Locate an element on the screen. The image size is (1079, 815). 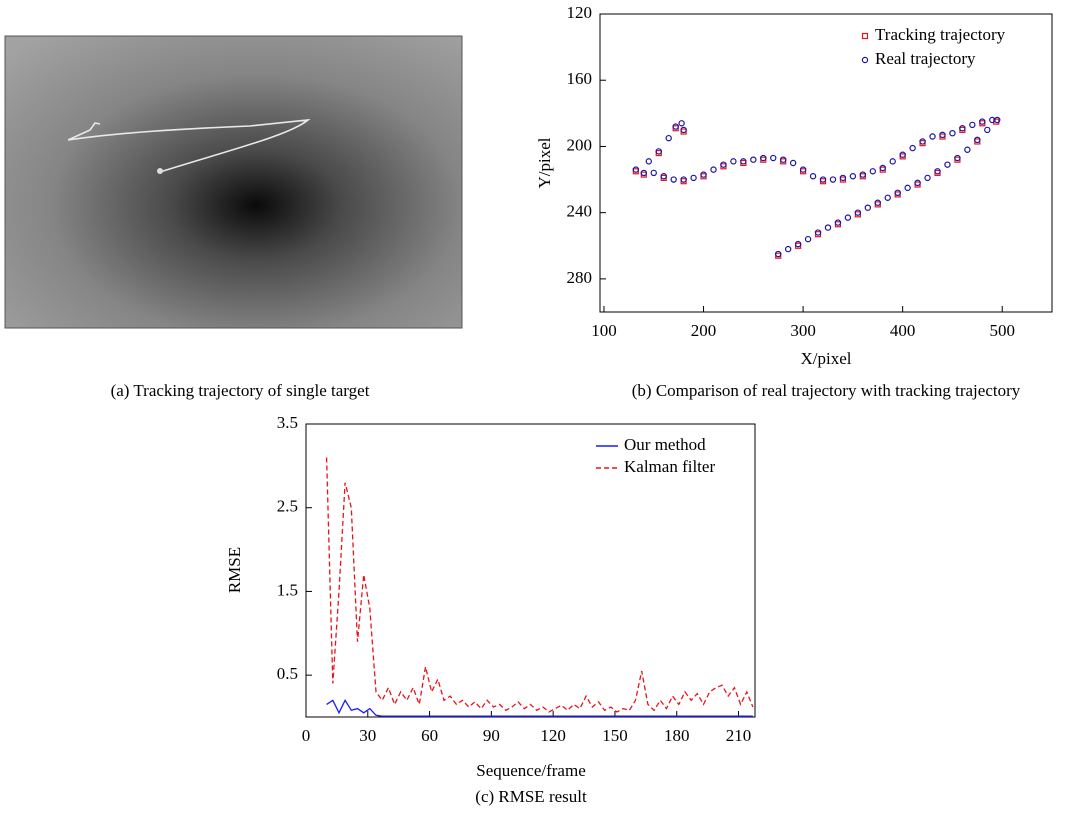
trajectory-trace is located at coordinates (189, 145).